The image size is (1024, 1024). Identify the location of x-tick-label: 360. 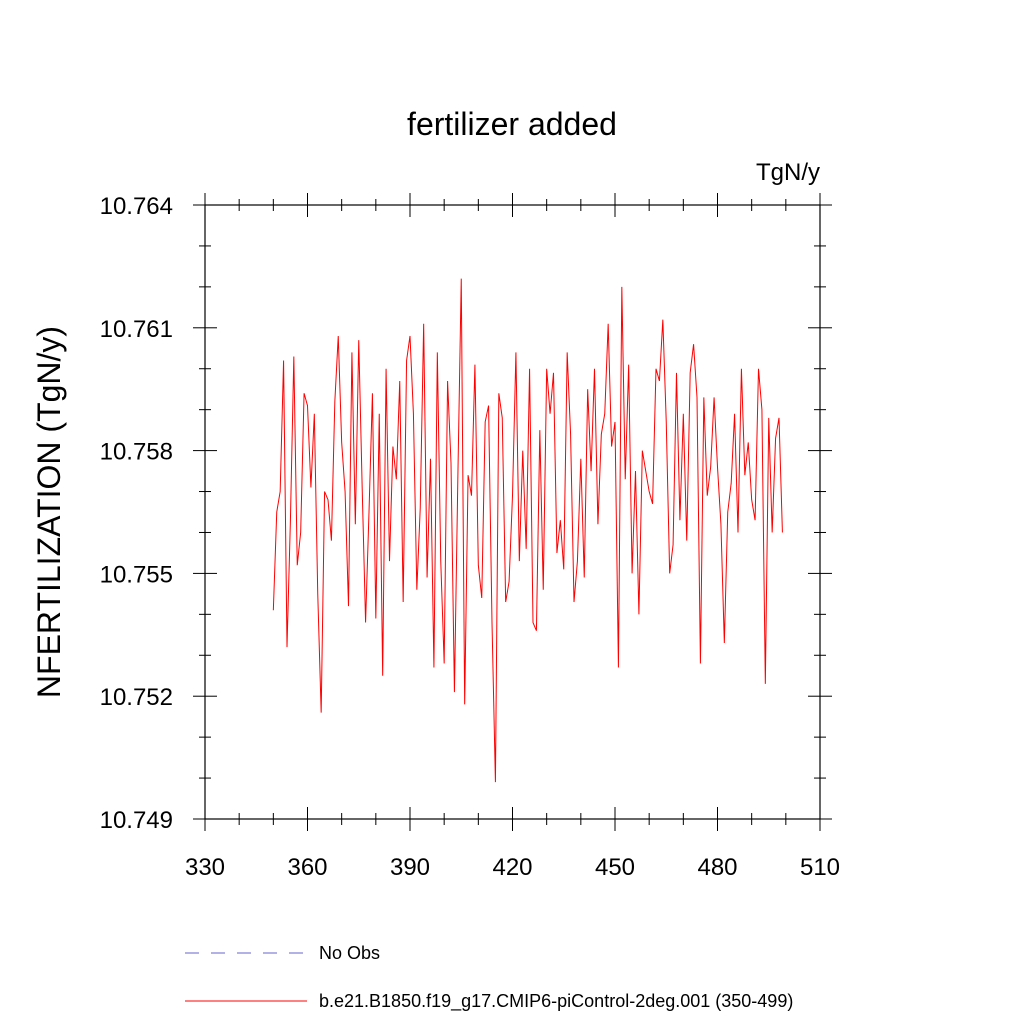
(307, 867).